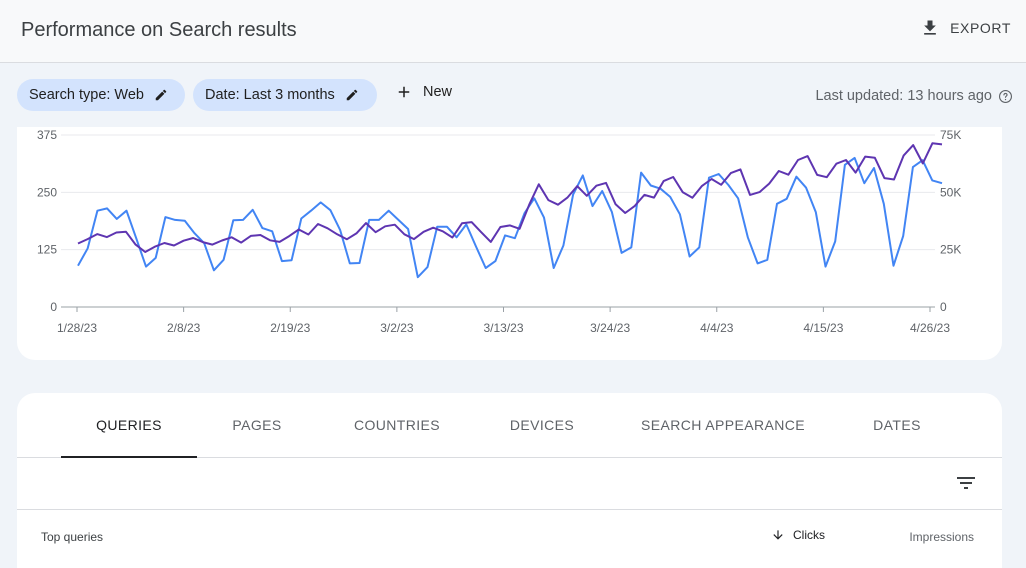 The height and width of the screenshot is (568, 1026). Describe the element at coordinates (950, 135) in the screenshot. I see `y-right-tick-label: 75K` at that location.